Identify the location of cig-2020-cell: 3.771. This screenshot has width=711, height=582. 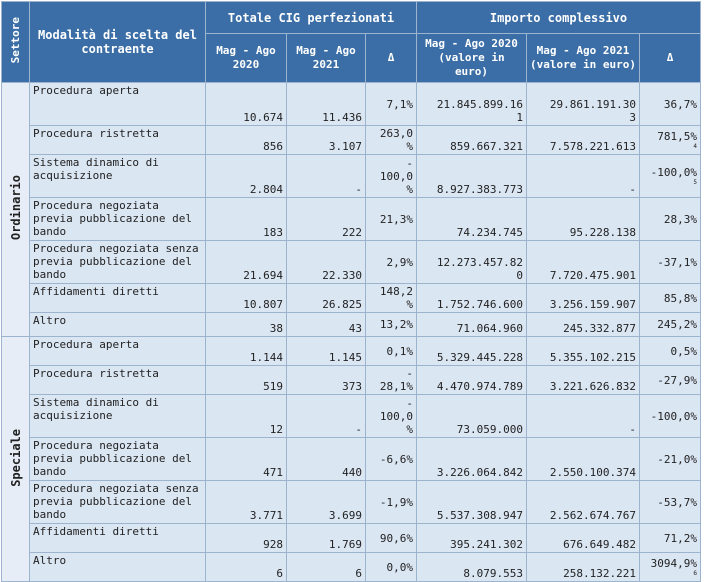
(246, 502).